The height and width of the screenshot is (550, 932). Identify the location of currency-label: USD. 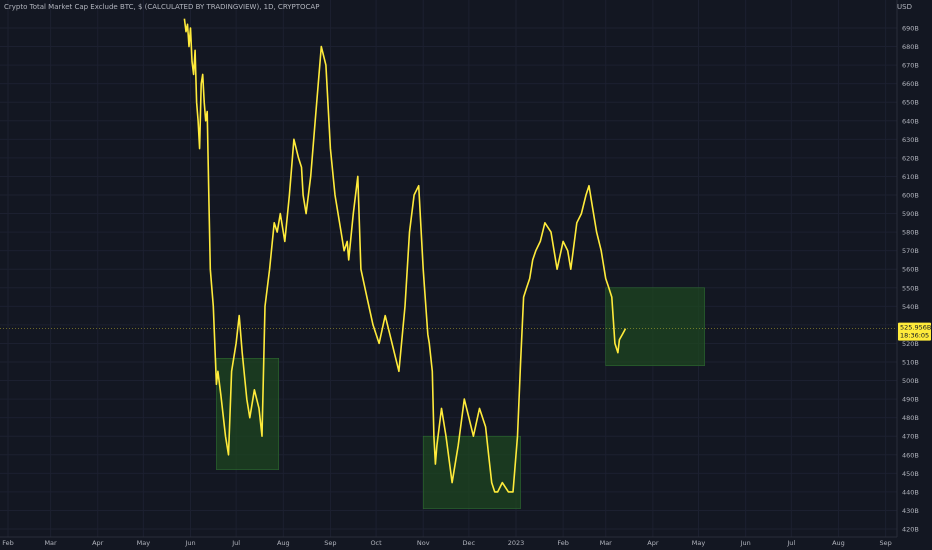
(904, 7).